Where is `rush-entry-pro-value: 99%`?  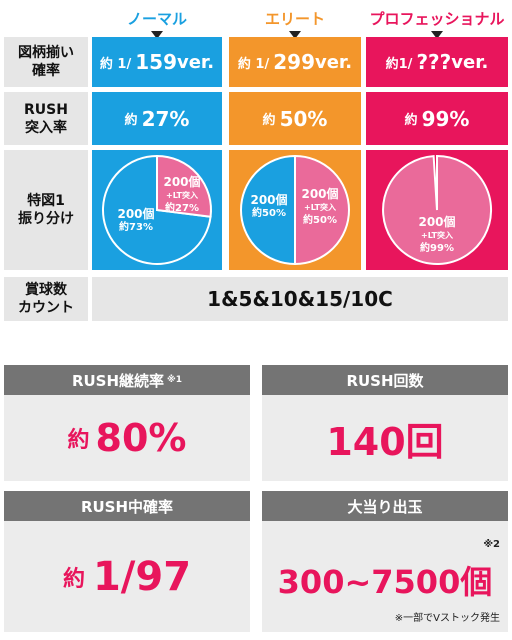 rush-entry-pro-value: 99% is located at coordinates (445, 118).